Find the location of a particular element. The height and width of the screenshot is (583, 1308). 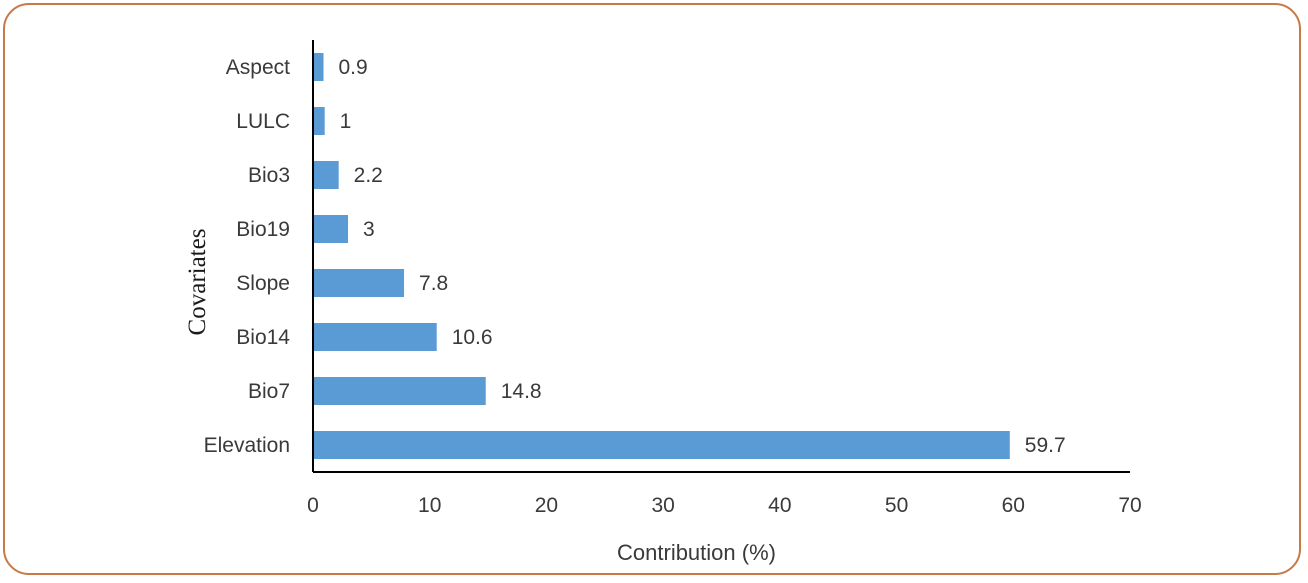

bar-bio7 is located at coordinates (399, 391).